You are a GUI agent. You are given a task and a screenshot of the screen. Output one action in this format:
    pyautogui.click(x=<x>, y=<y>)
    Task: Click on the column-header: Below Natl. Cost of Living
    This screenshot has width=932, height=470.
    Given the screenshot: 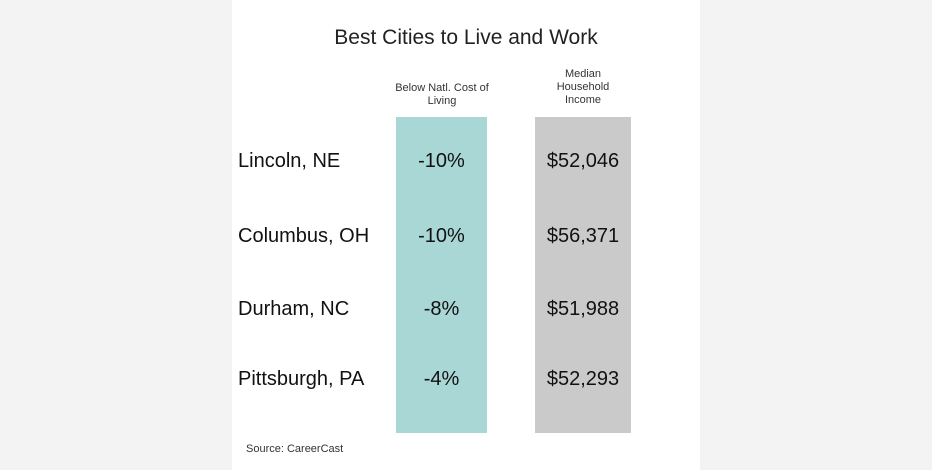 What is the action you would take?
    pyautogui.click(x=442, y=94)
    